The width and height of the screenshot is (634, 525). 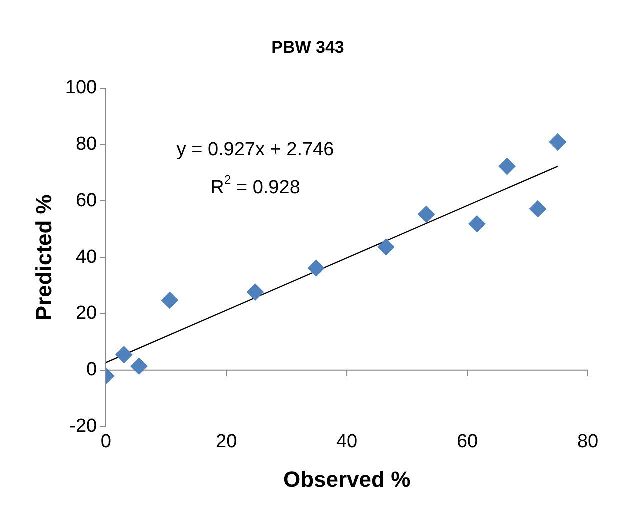 I want to click on y-tick-label: 0, so click(x=92, y=370).